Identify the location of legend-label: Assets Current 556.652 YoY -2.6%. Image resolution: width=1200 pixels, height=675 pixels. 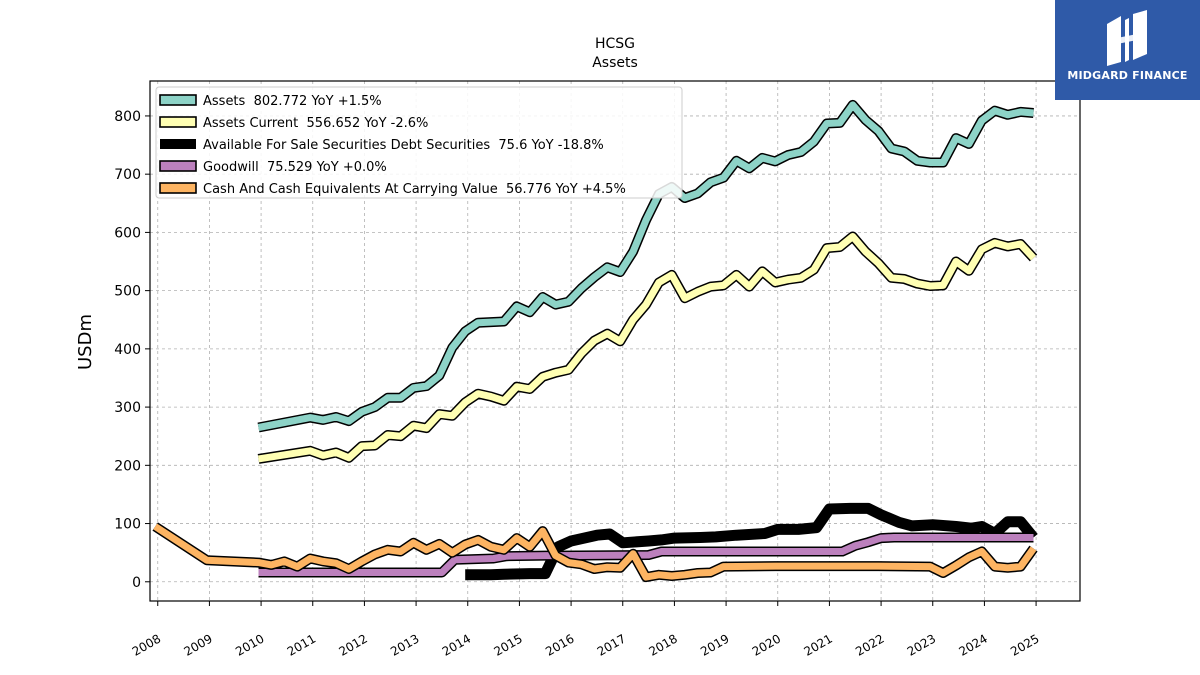
(315, 123).